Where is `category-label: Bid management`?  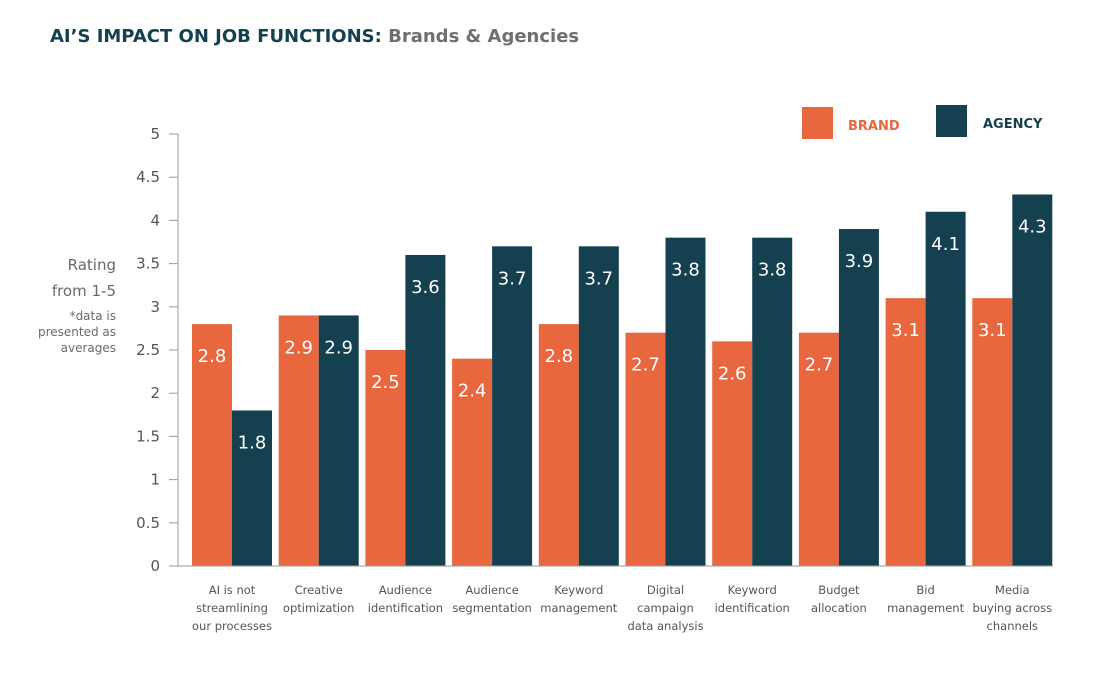 category-label: Bid management is located at coordinates (926, 599).